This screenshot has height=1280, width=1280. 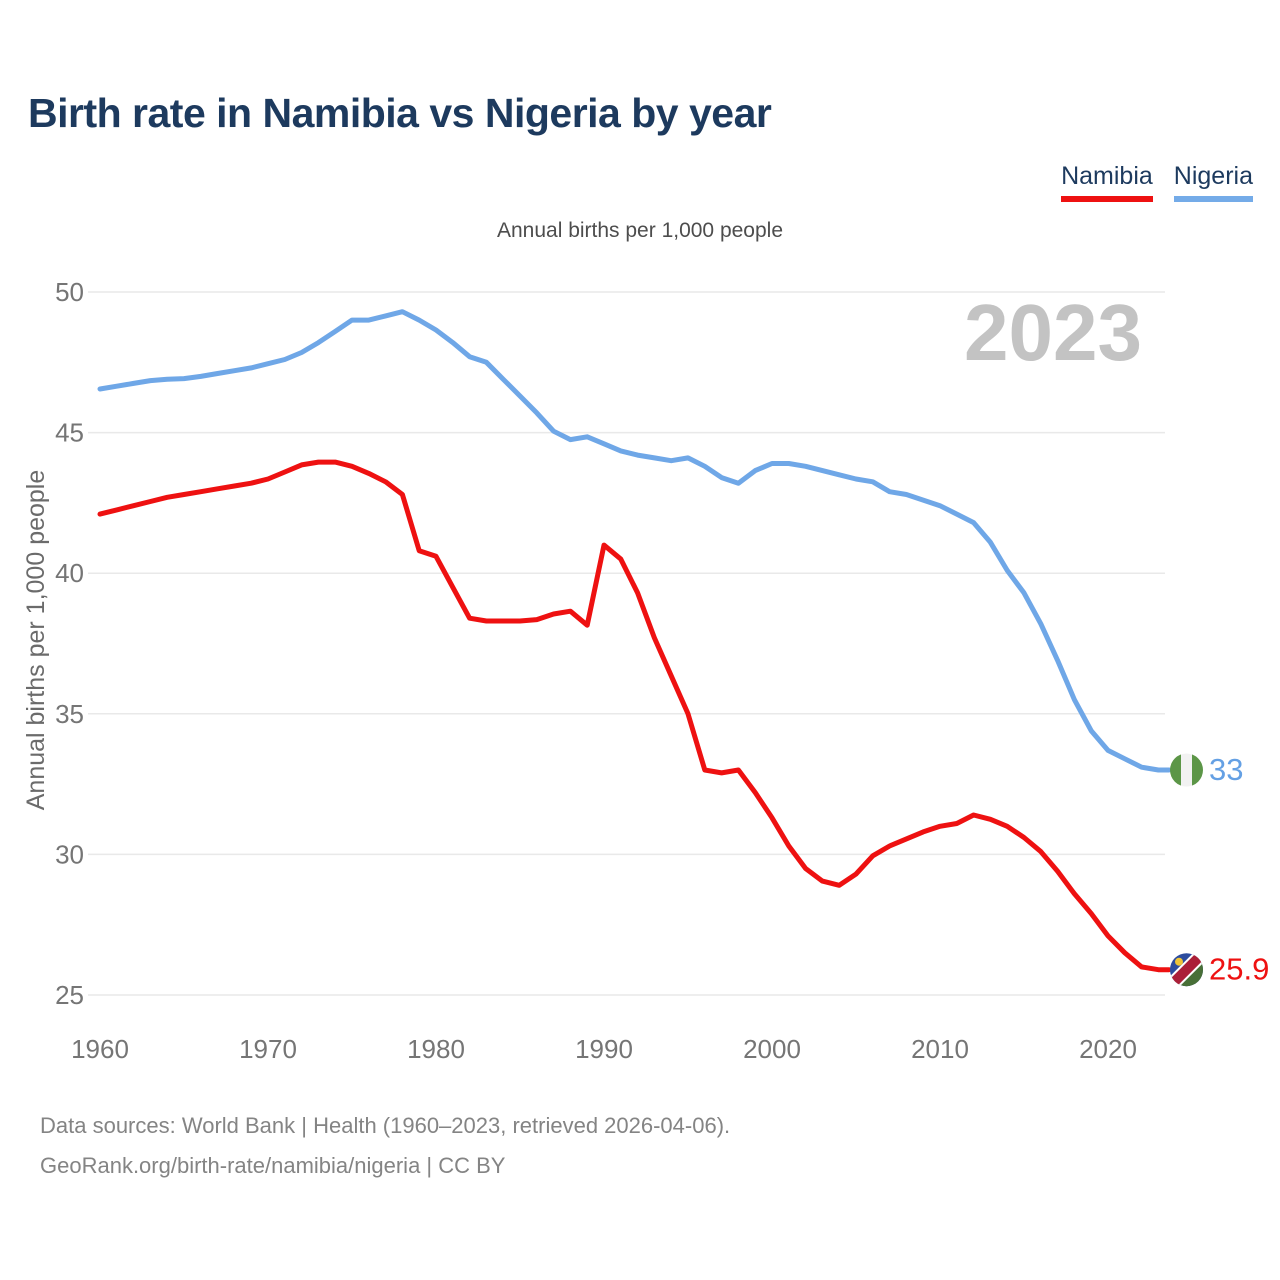 What do you see at coordinates (1157, 182) in the screenshot?
I see `legend: Namibia Nigeria` at bounding box center [1157, 182].